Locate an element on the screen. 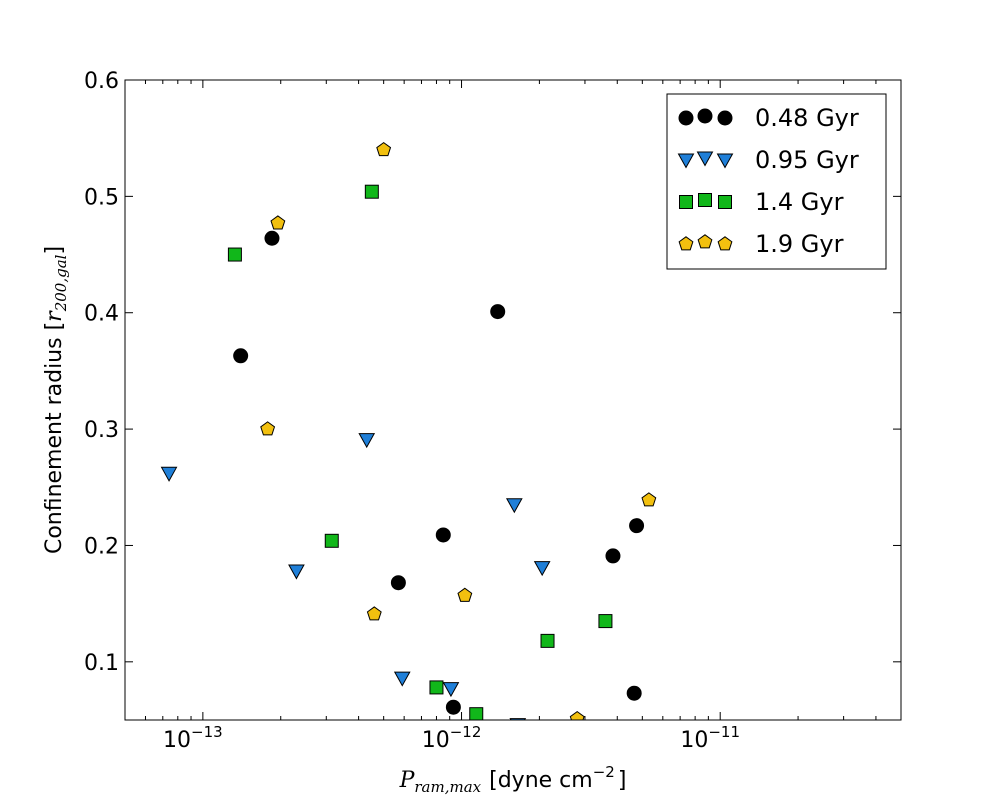 This screenshot has height=800, width=1000. x-tick-label: 10−11 is located at coordinates (710, 738).